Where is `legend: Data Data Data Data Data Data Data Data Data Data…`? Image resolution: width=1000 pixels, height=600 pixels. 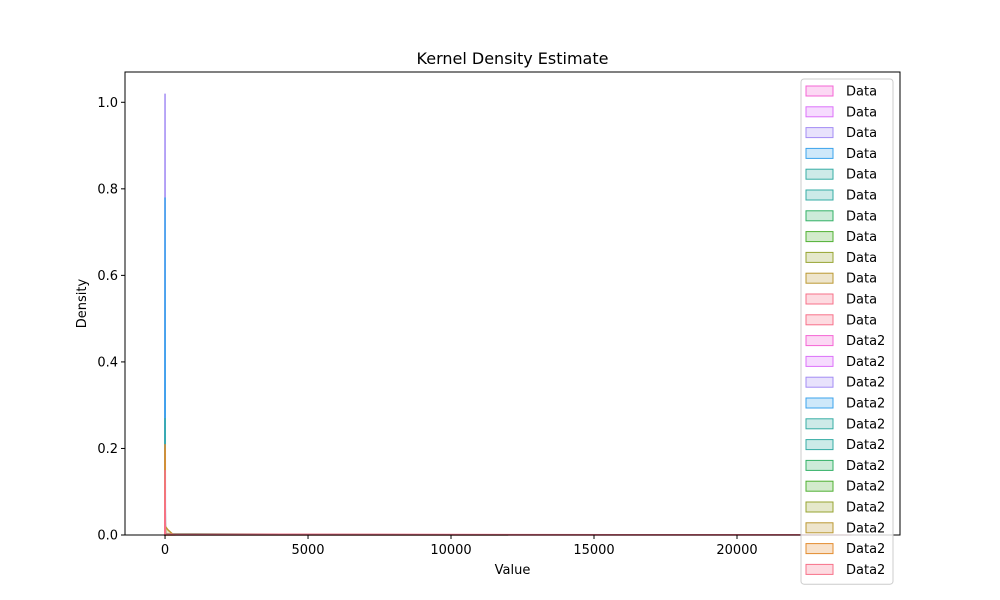
legend: Data Data Data Data Data Data Data Data Data Data… is located at coordinates (847, 331).